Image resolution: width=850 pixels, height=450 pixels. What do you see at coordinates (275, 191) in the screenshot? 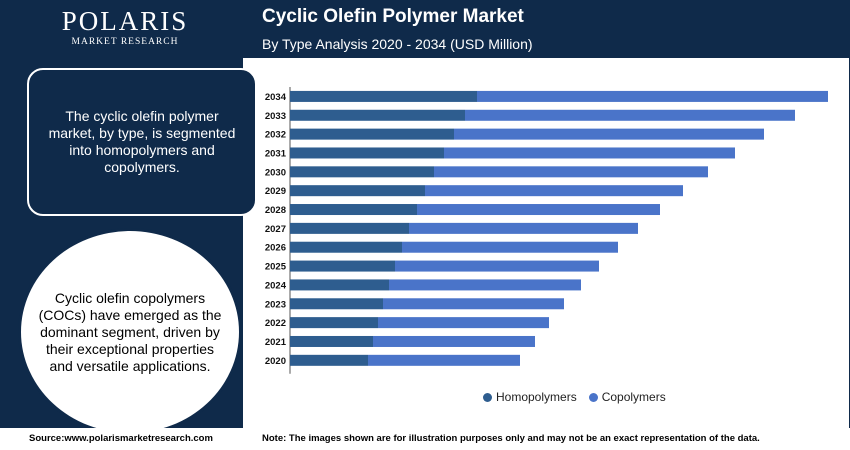
I see `y-tick-label: 2029` at bounding box center [275, 191].